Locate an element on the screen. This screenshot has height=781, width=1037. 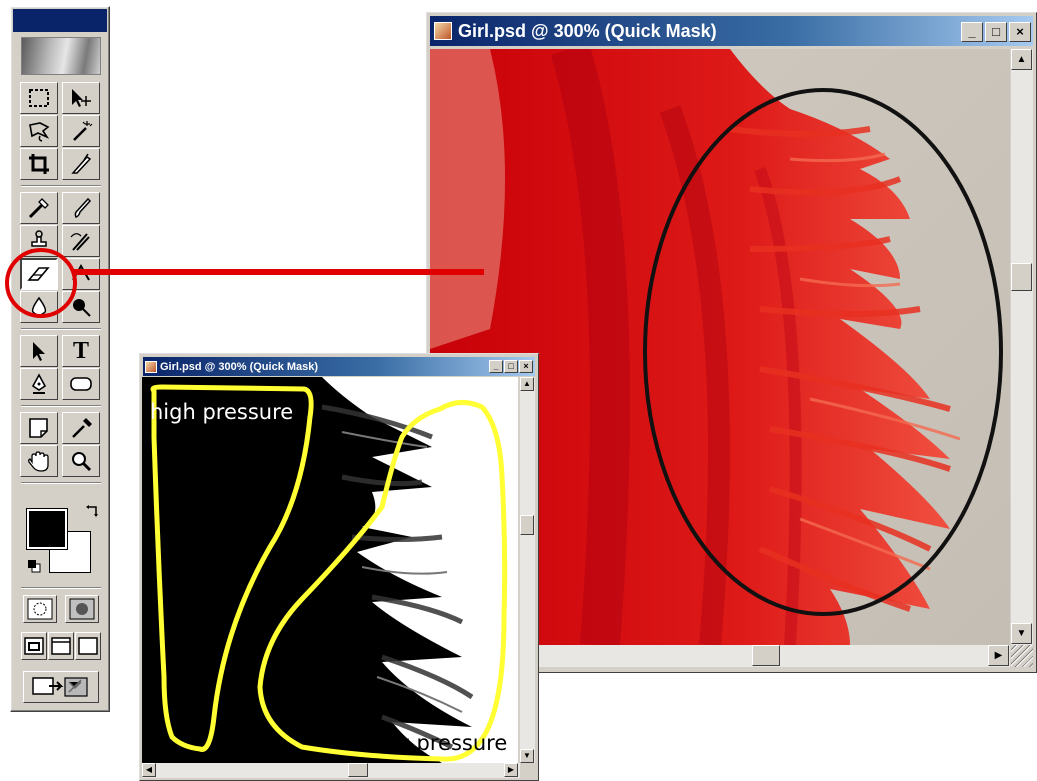
small-window-title: Girl.psd @ 300% (Quick Mask) is located at coordinates (239, 366).